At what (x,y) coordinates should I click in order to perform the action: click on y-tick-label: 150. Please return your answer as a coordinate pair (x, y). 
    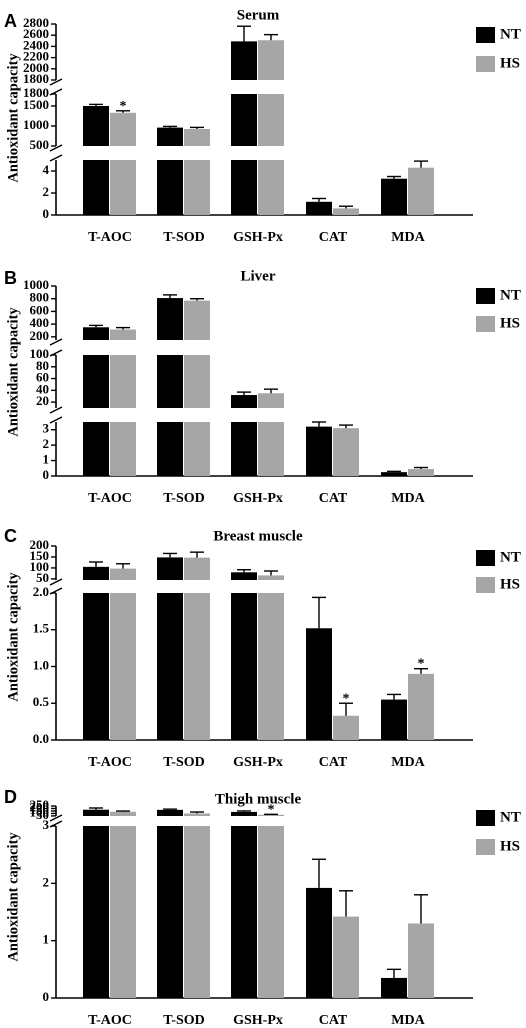
    Looking at the image, I should click on (40, 809).